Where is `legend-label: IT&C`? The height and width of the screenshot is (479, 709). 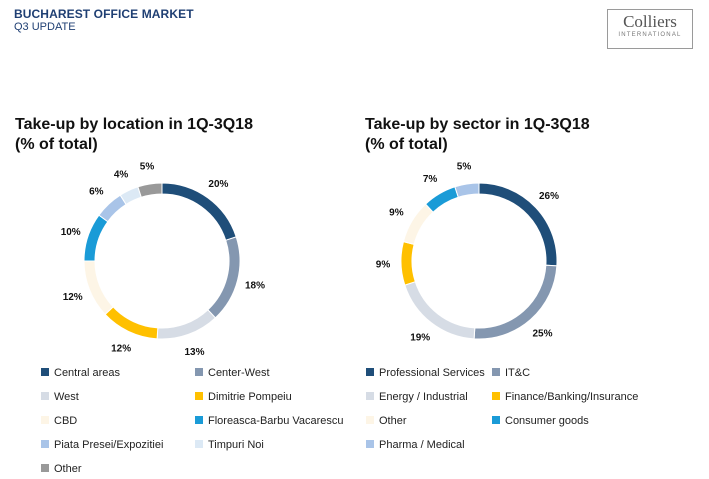 legend-label: IT&C is located at coordinates (518, 373).